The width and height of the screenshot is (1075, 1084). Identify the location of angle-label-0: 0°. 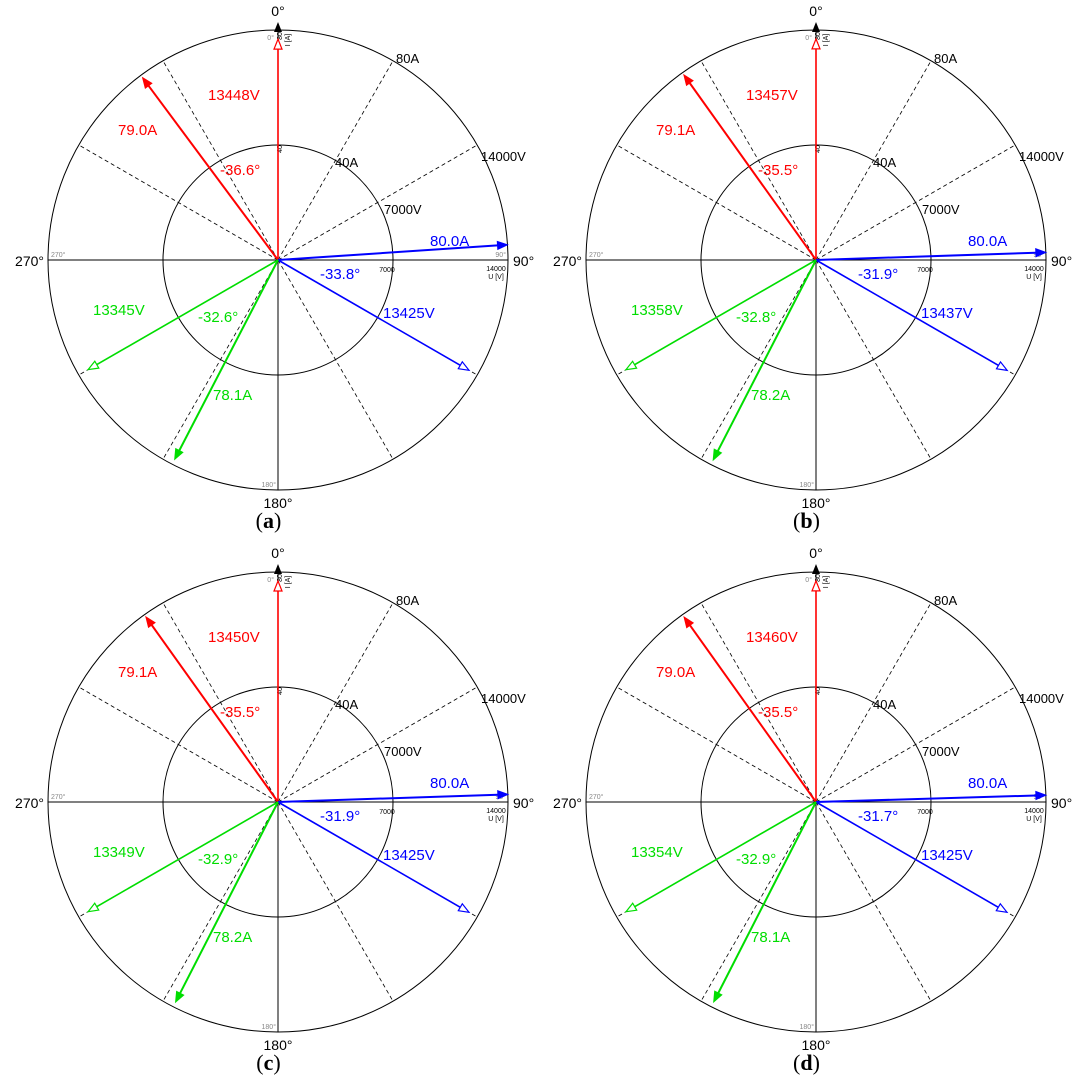
(815, 553).